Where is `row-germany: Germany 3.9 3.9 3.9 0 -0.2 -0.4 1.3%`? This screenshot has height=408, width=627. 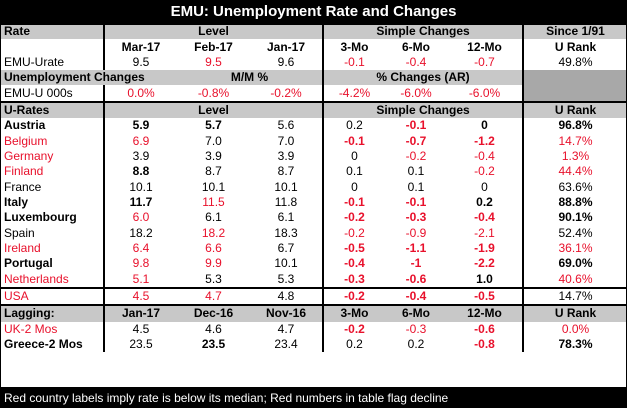 row-germany: Germany 3.9 3.9 3.9 0 -0.2 -0.4 1.3% is located at coordinates (313, 156).